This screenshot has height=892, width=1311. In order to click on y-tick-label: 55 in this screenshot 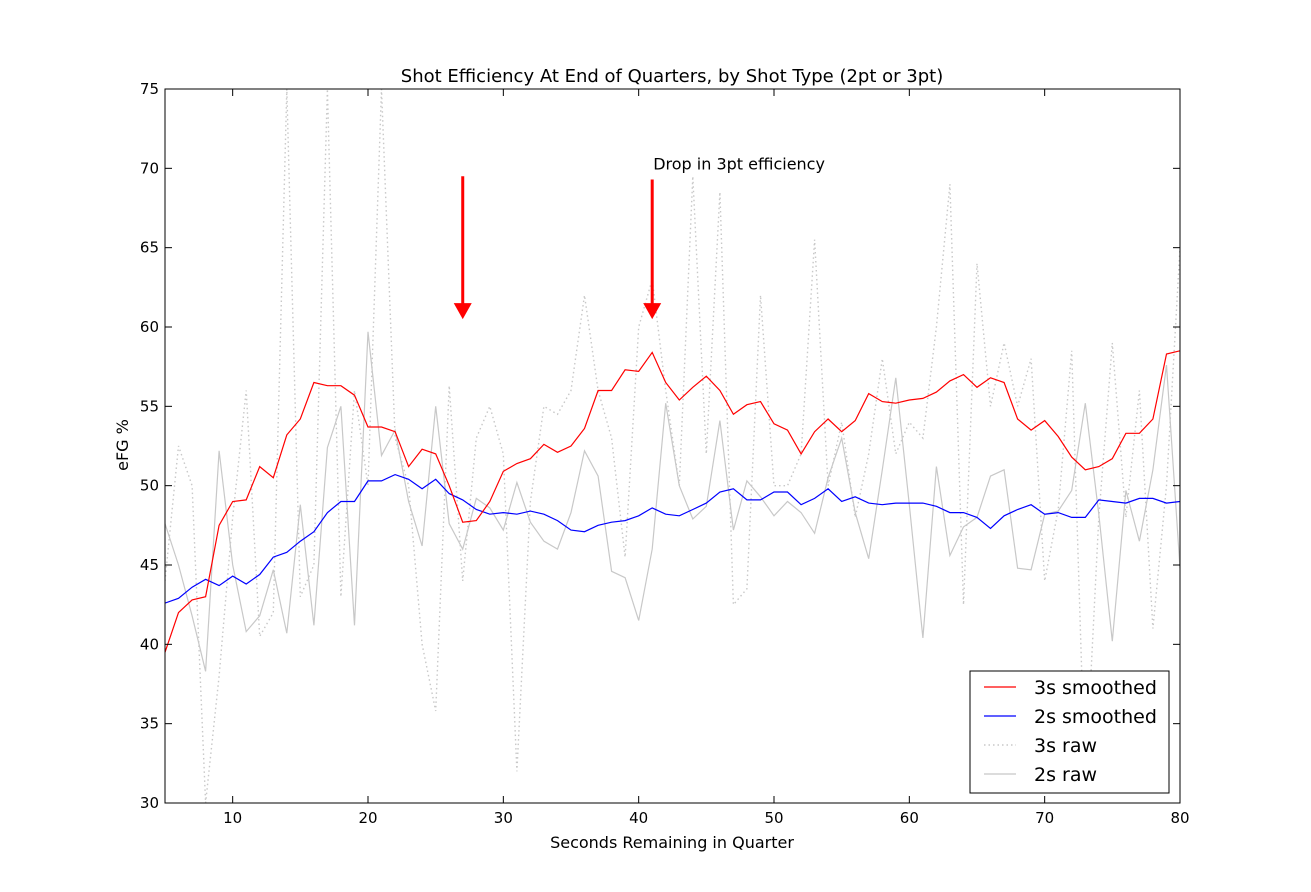, I will do `click(149, 406)`.